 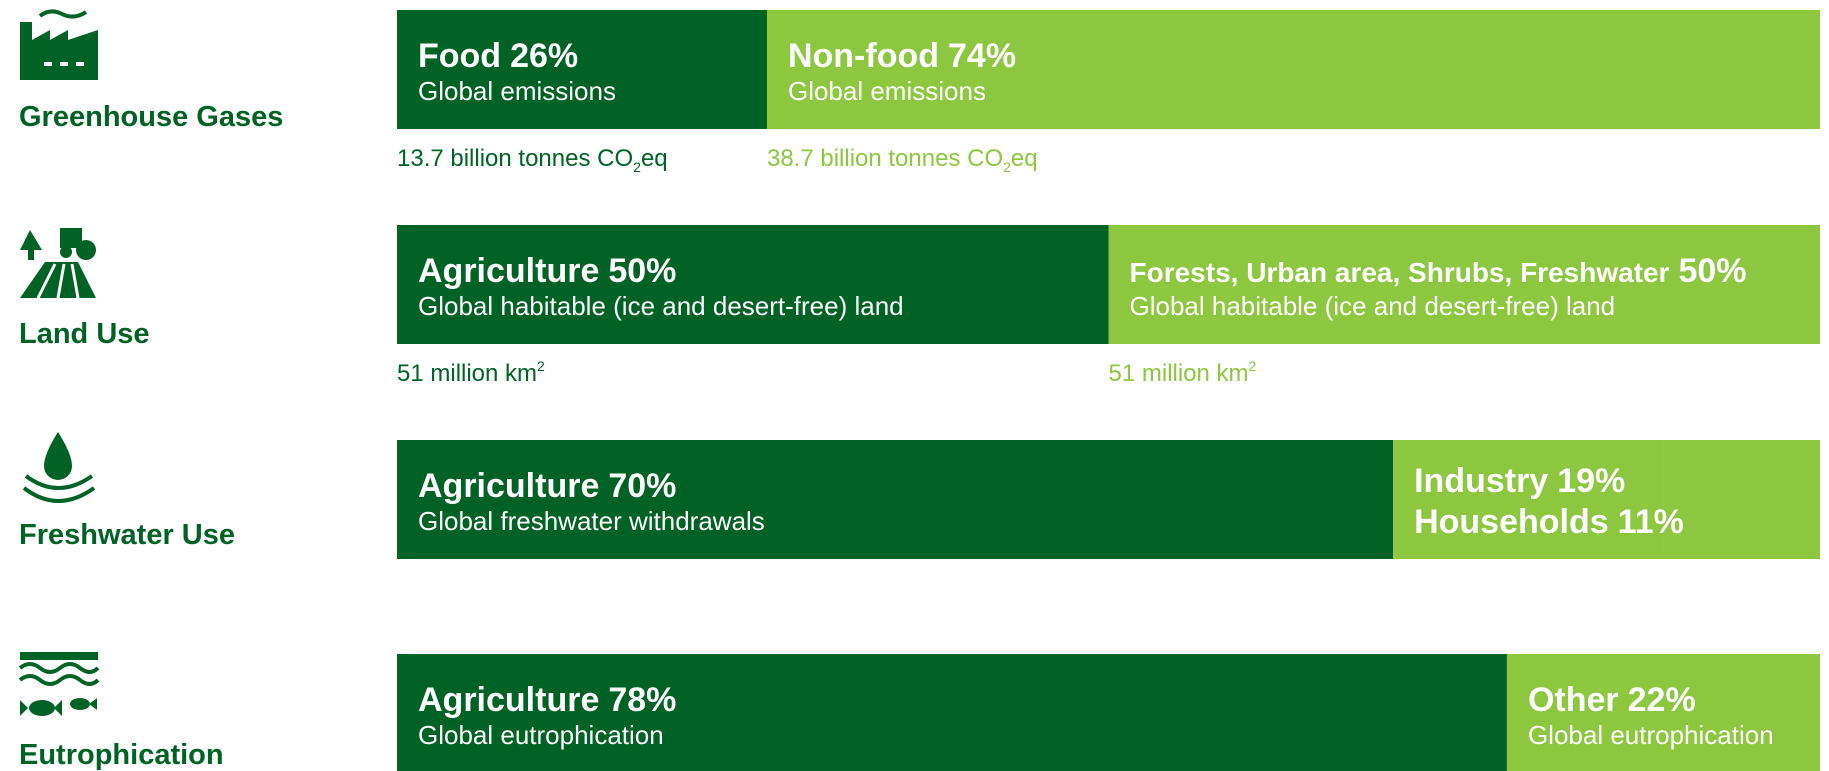 I want to click on note-text: 38.7 billion tonnes CO, so click(x=885, y=158).